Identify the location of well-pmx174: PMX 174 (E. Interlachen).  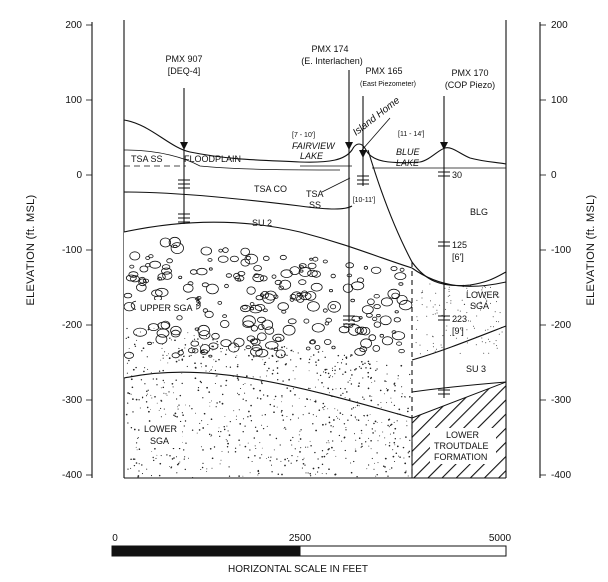
(332, 184).